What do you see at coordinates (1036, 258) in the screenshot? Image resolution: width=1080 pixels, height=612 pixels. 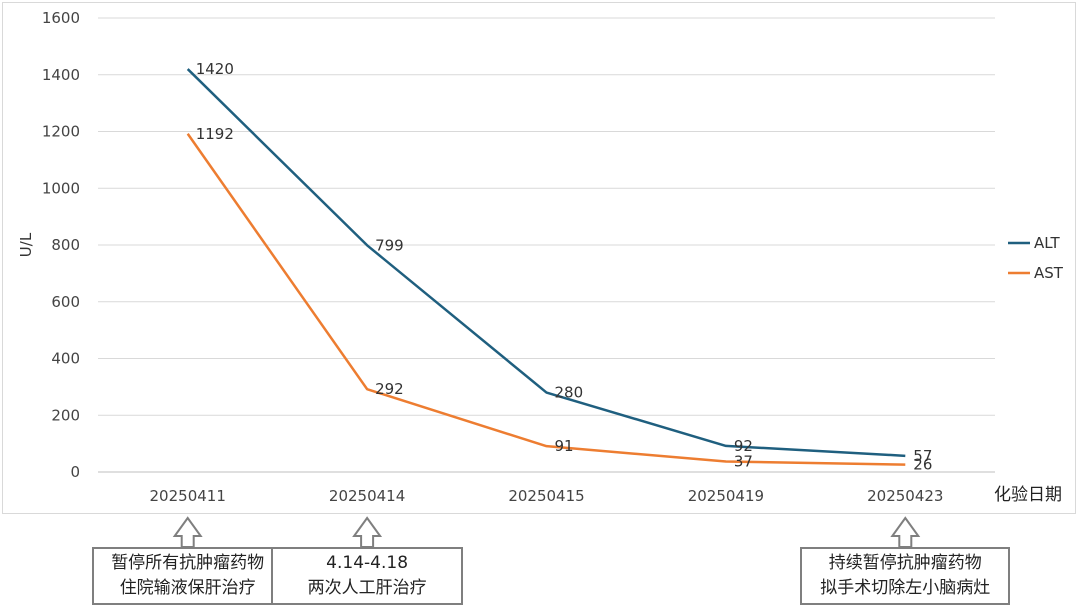 I see `legend: ALT AST` at bounding box center [1036, 258].